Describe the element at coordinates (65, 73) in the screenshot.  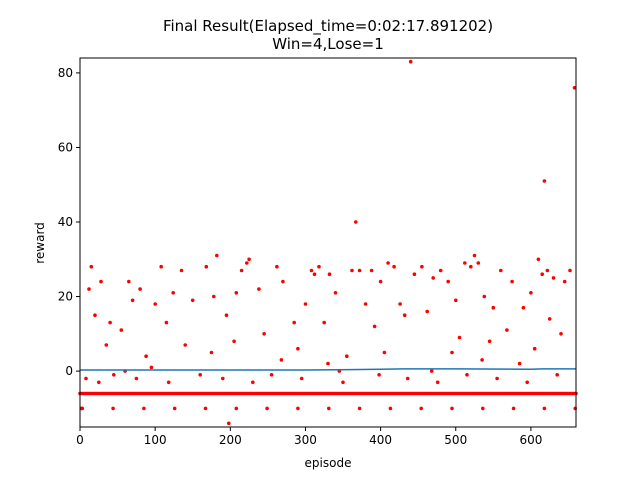
I see `y-tick-label: 80` at that location.